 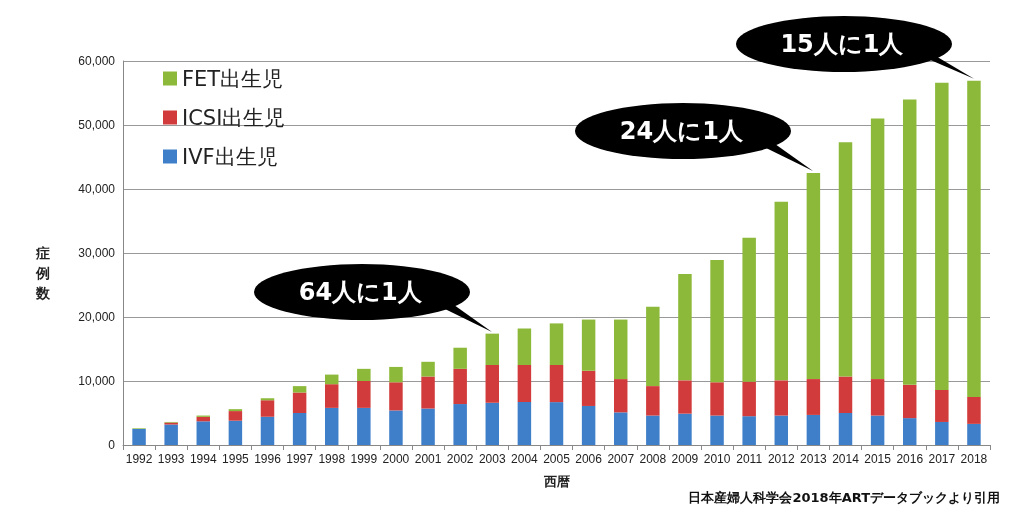 I want to click on x-tick-label: 2012, so click(x=781, y=459).